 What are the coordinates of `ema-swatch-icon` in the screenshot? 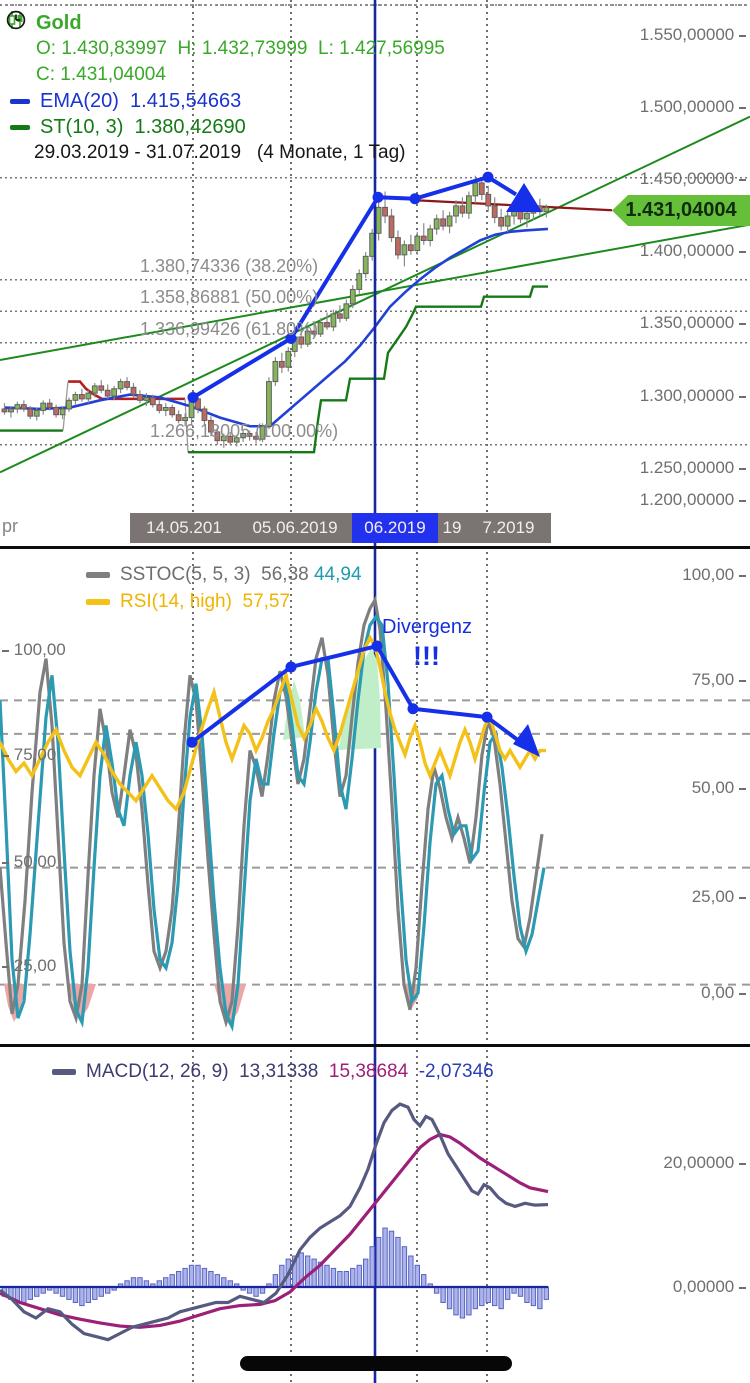 It's located at (20, 101).